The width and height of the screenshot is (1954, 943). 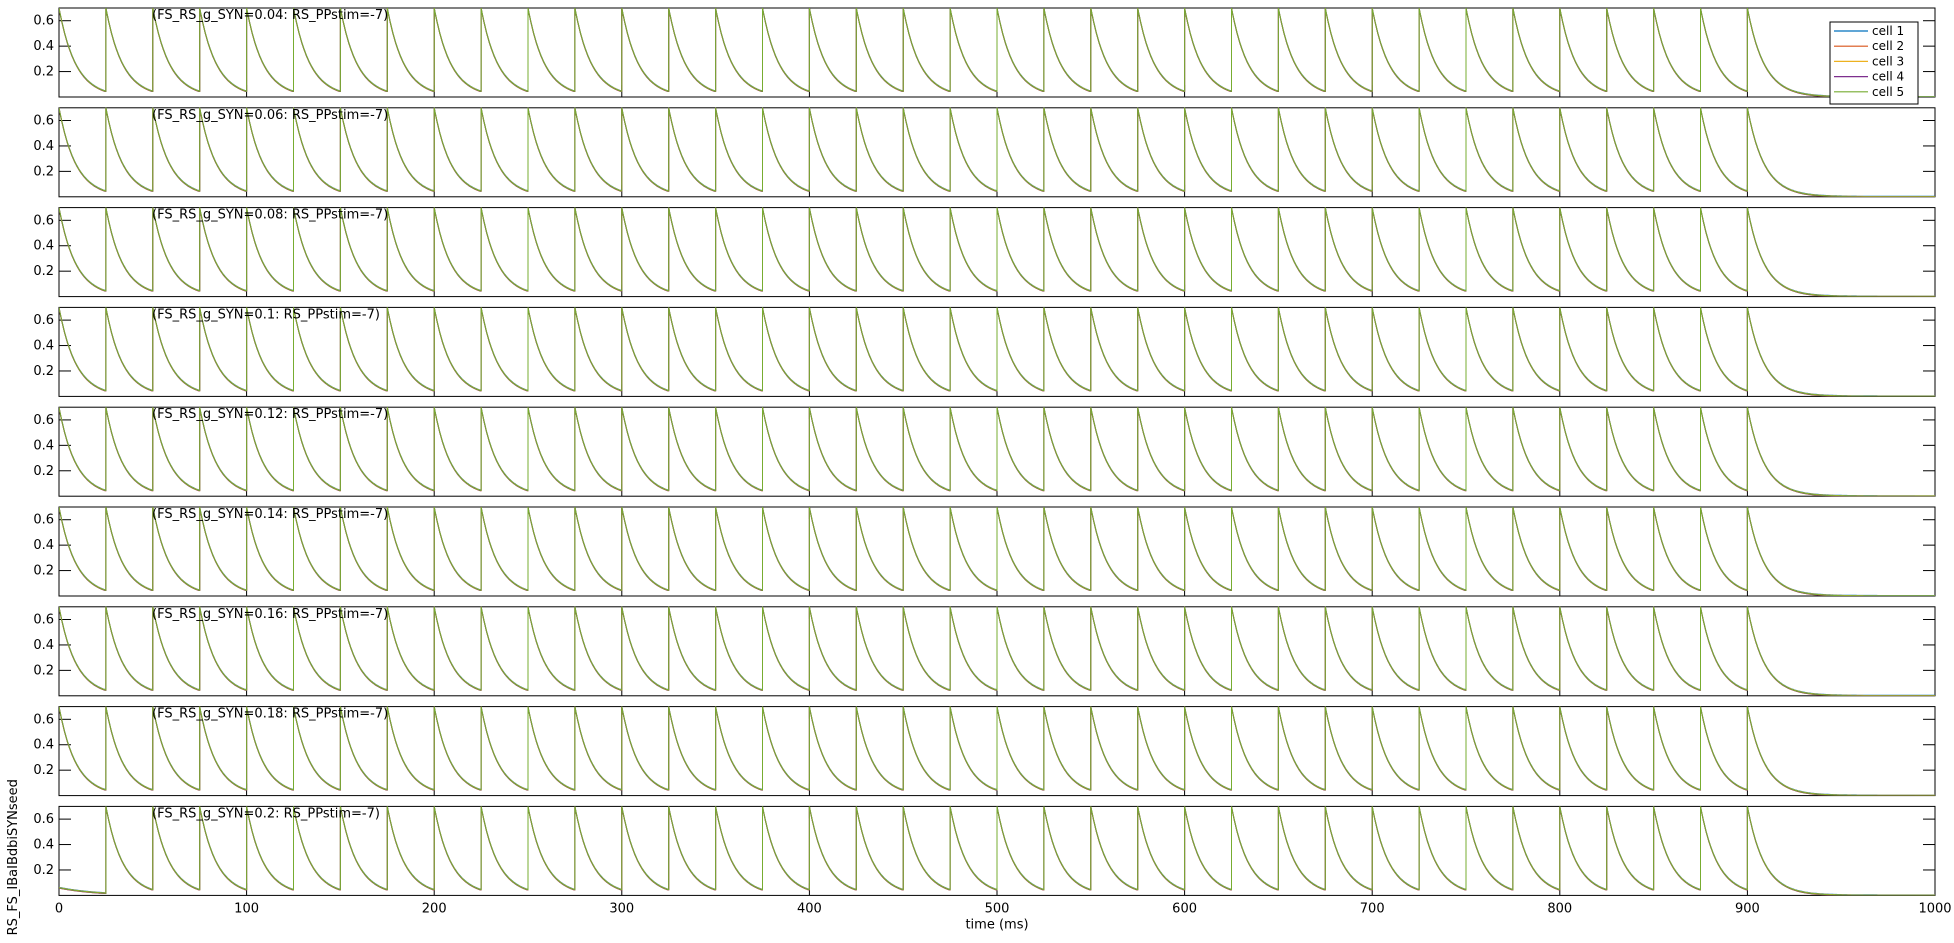 What do you see at coordinates (1888, 92) in the screenshot?
I see `legend-label-cell-5: cell 5` at bounding box center [1888, 92].